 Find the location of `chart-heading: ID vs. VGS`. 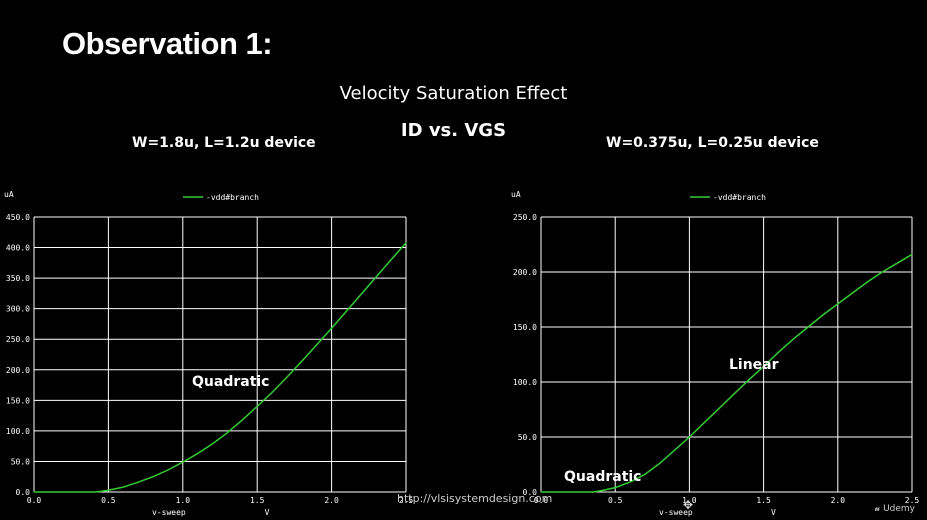

chart-heading: ID vs. VGS is located at coordinates (453, 130).